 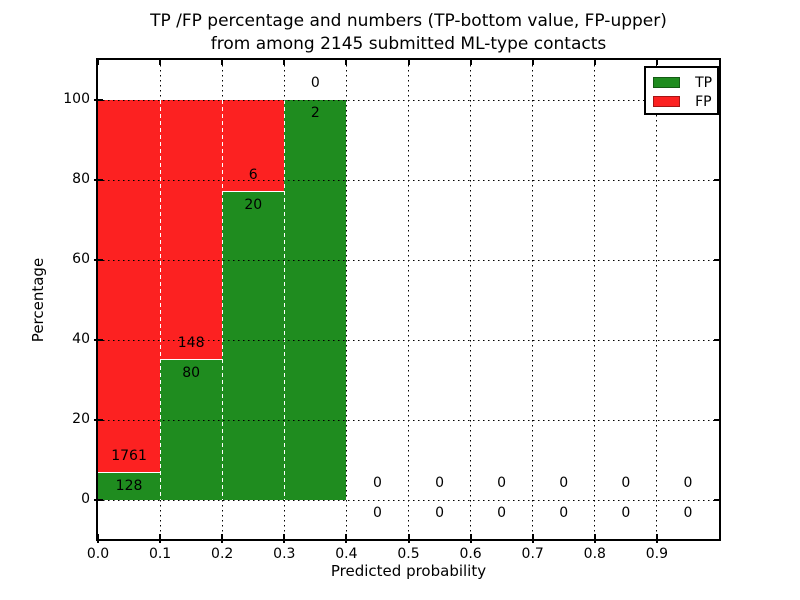 I want to click on legend: TP FP, so click(x=681, y=90).